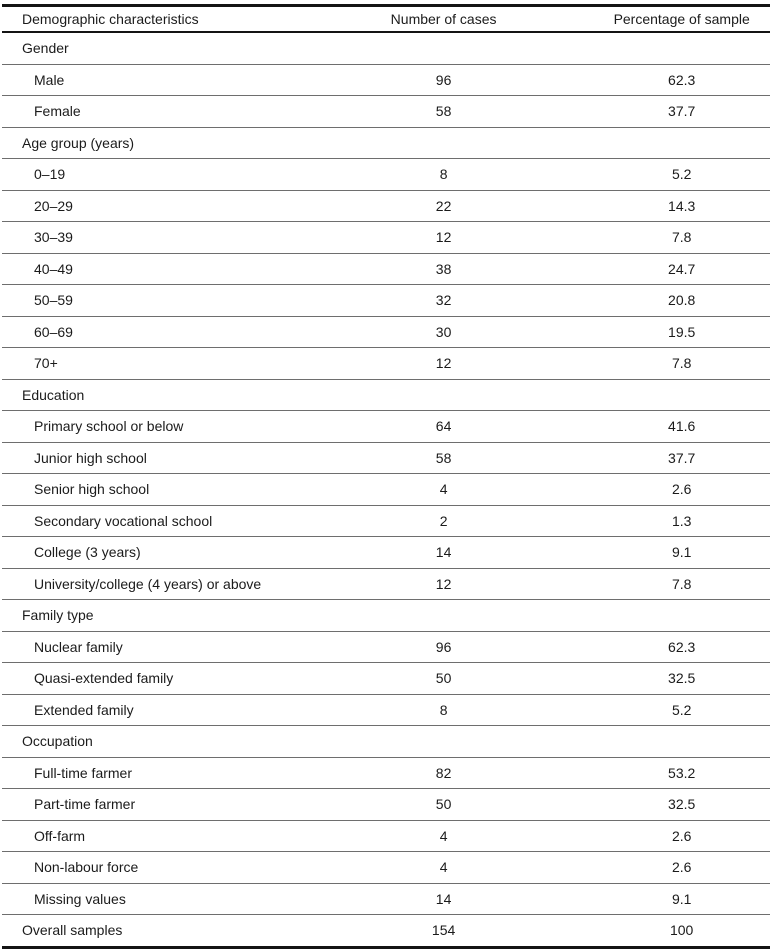 The image size is (772, 949). What do you see at coordinates (148, 647) in the screenshot?
I see `row-label: Nuclear family` at bounding box center [148, 647].